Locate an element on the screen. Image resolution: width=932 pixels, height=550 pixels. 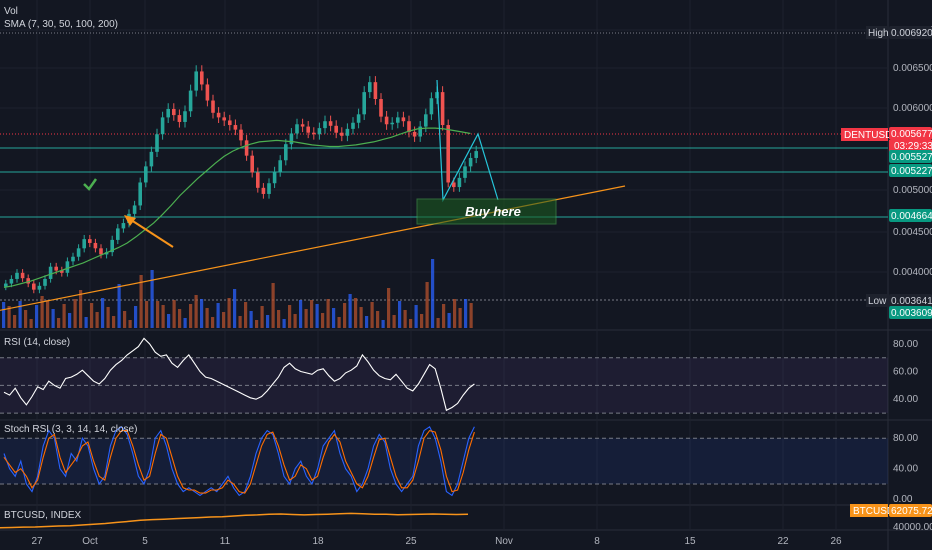
high-tag-bg is located at coordinates (877, 32).